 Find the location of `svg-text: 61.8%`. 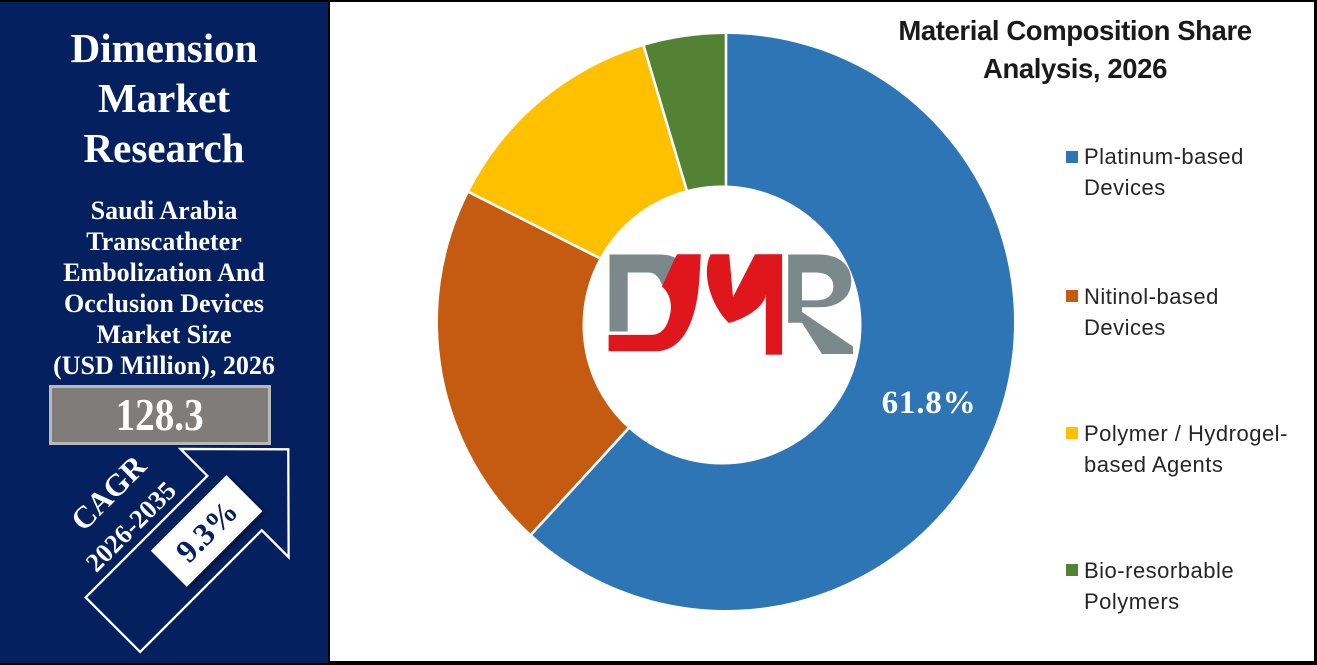

svg-text: 61.8% is located at coordinates (929, 403).